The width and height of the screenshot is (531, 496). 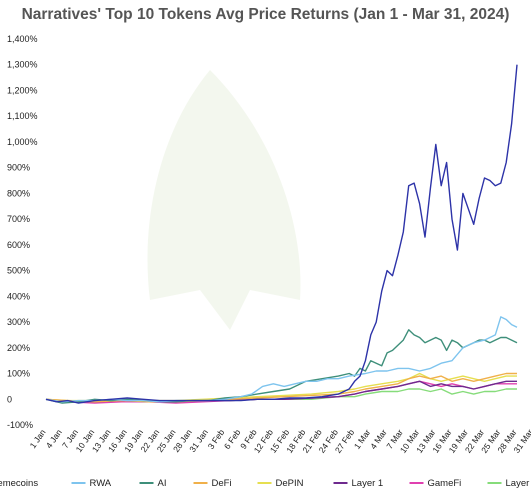 What do you see at coordinates (162, 483) in the screenshot?
I see `legend-label: AI` at bounding box center [162, 483].